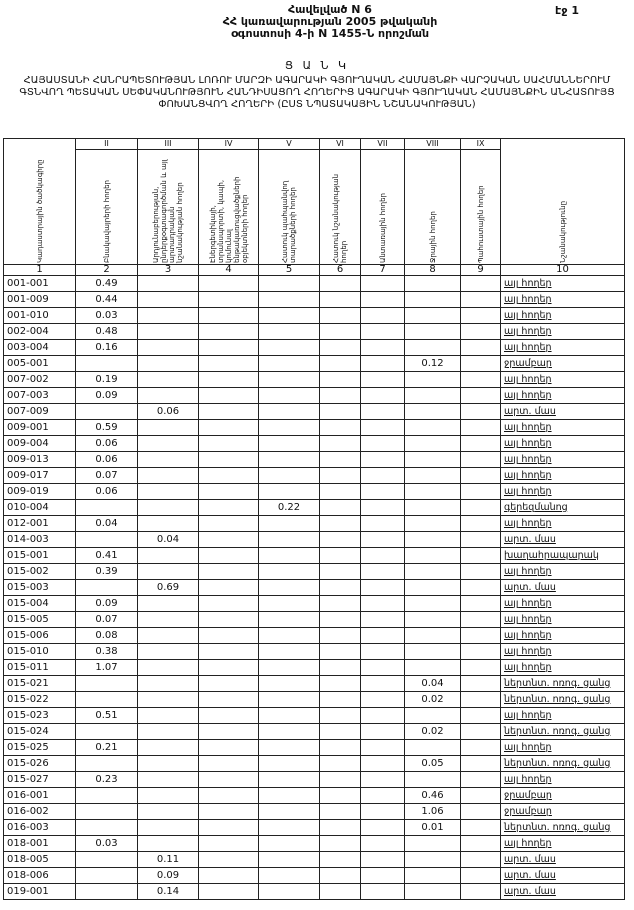 The image size is (634, 910). Describe the element at coordinates (480, 207) in the screenshot. I see `column-header-cell: Պահուստային հողեր` at that location.